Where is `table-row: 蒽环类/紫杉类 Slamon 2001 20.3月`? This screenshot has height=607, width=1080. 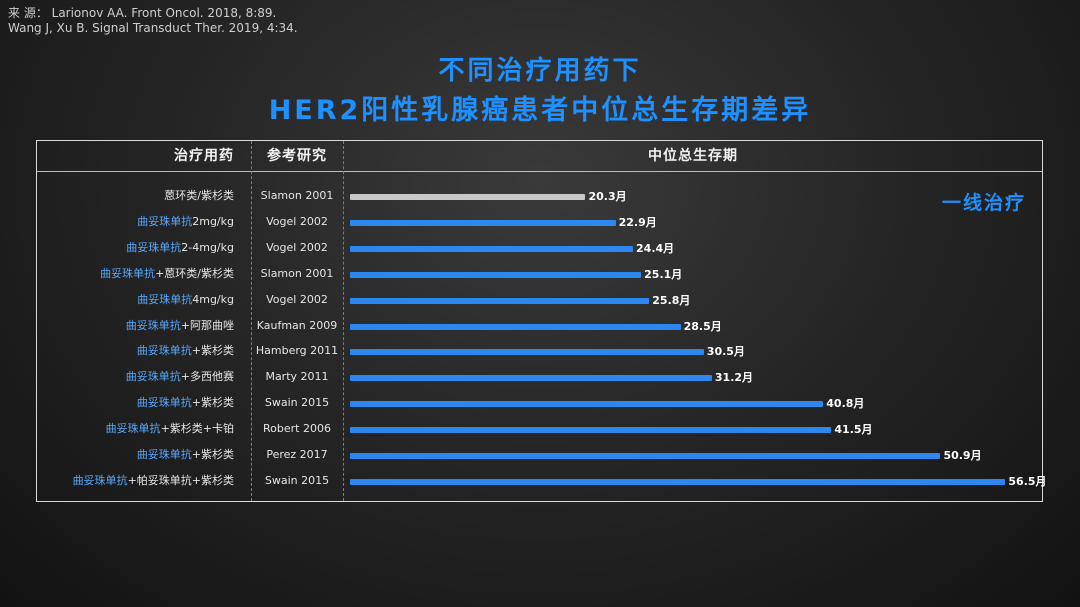 table-row: 蒽环类/紫杉类 Slamon 2001 20.3月 is located at coordinates (539, 196).